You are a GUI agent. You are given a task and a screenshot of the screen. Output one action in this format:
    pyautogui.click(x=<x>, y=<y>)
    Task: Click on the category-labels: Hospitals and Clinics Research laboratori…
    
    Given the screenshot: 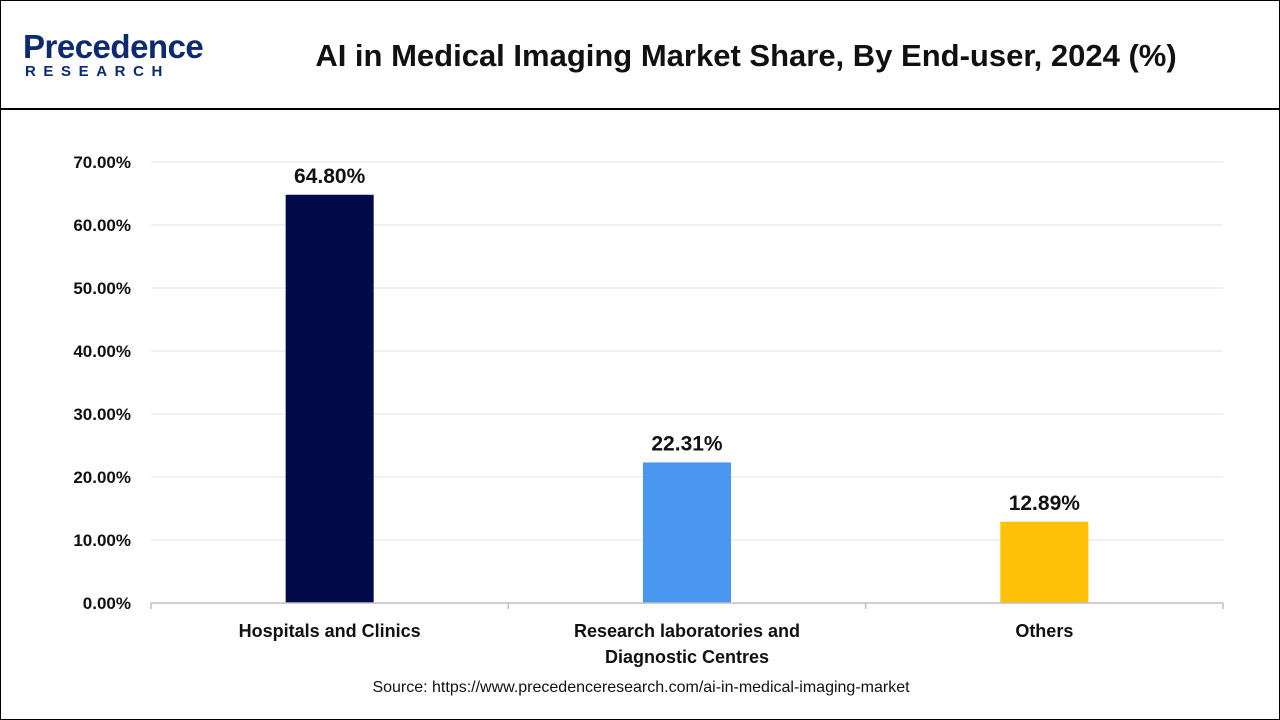 What is the action you would take?
    pyautogui.click(x=656, y=644)
    